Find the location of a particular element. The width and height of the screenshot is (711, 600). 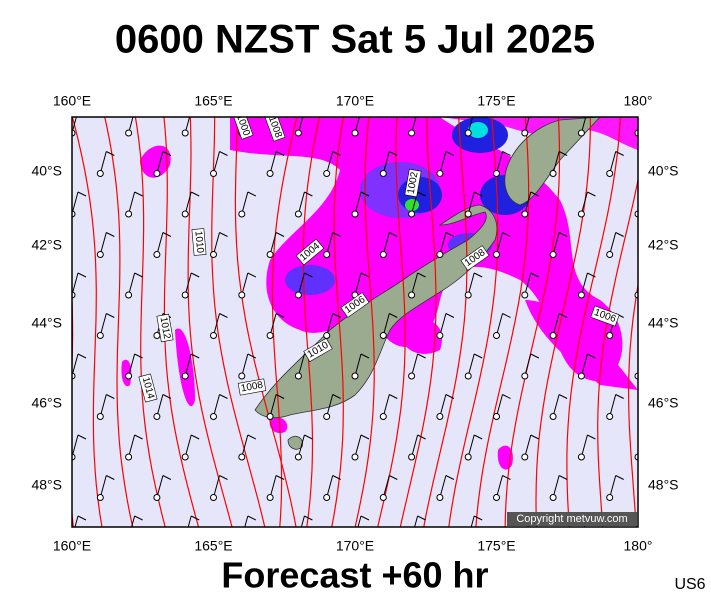

lat-label: 40°S is located at coordinates (663, 171).